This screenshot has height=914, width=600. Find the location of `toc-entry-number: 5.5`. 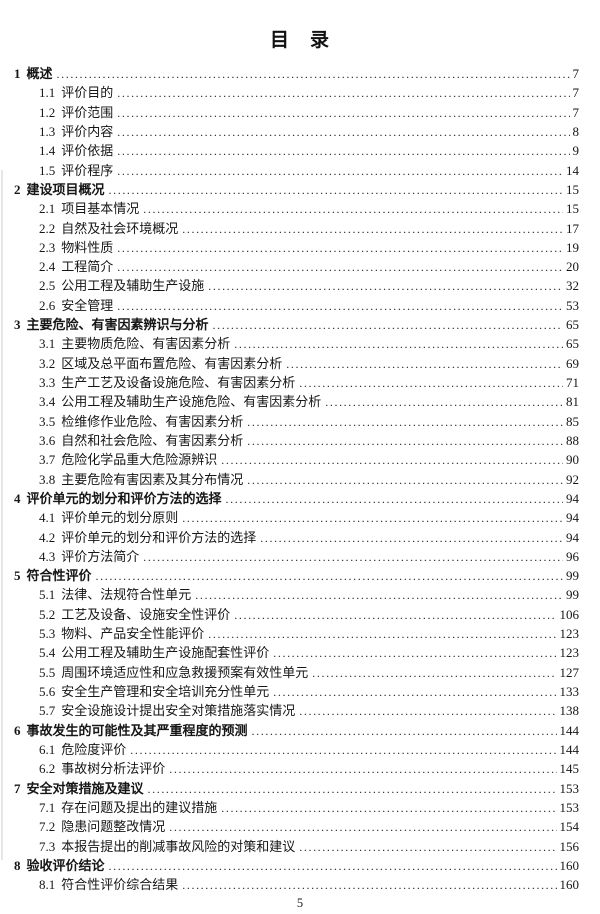

toc-entry-number: 5.5 is located at coordinates (47, 672).